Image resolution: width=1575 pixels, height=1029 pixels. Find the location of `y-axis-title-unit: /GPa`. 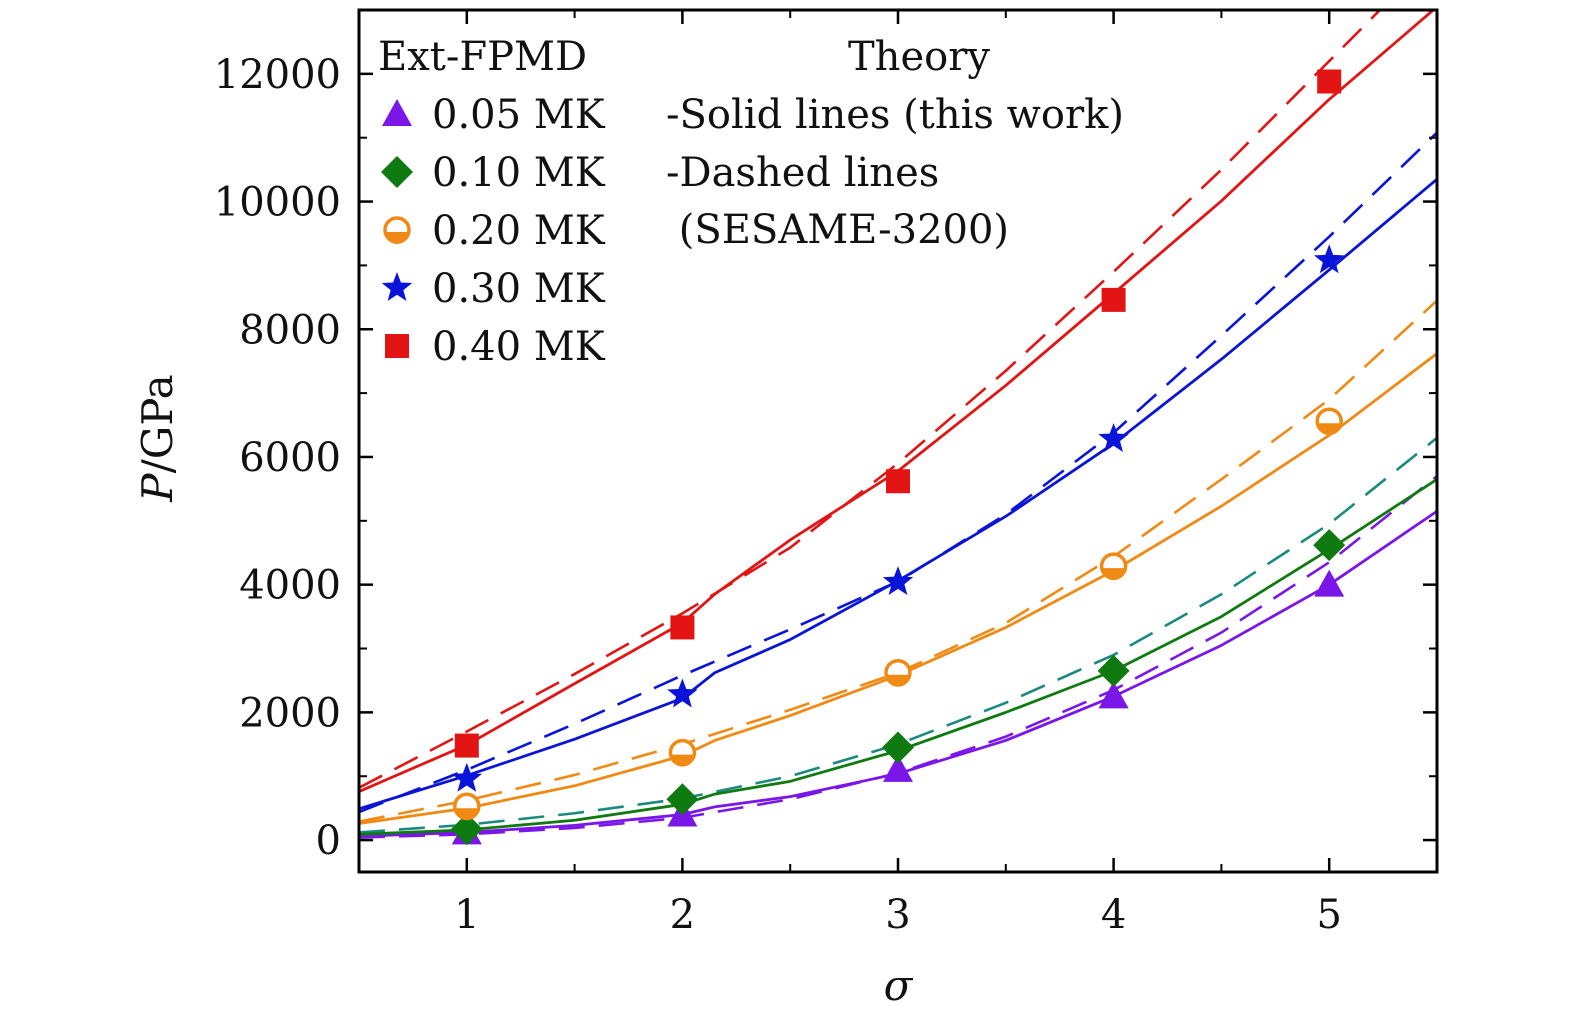

y-axis-title-unit: /GPa is located at coordinates (157, 423).